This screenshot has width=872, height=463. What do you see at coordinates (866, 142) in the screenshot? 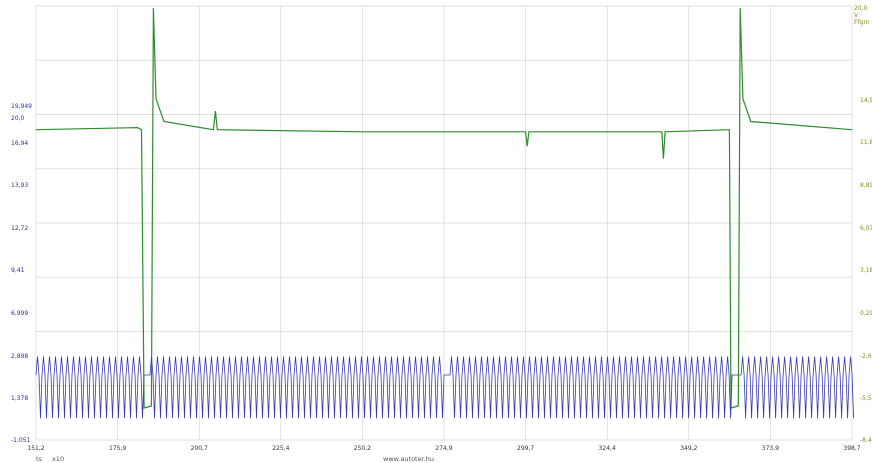
I see `right-tick-label: 11,8` at bounding box center [866, 142].